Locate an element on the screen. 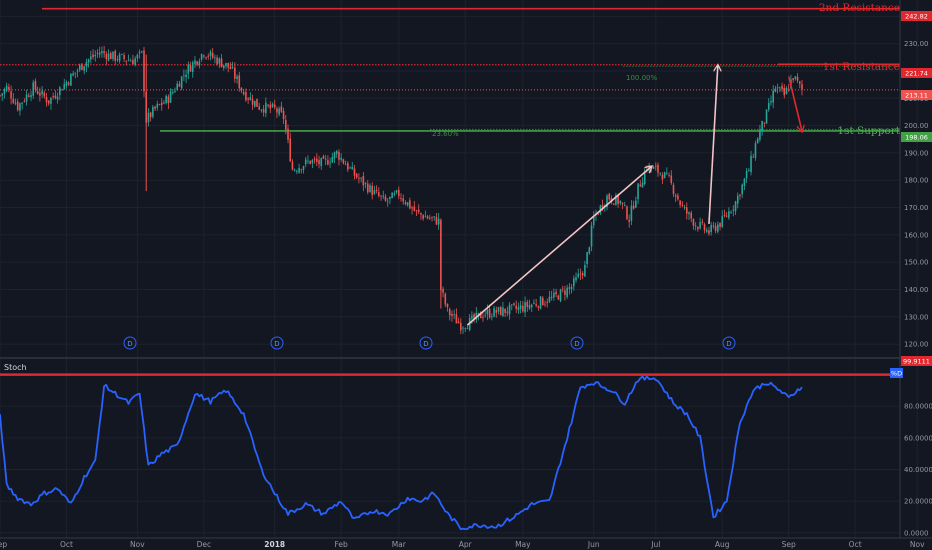 The image size is (932, 550). time-tick-label-10: Jul is located at coordinates (655, 544).